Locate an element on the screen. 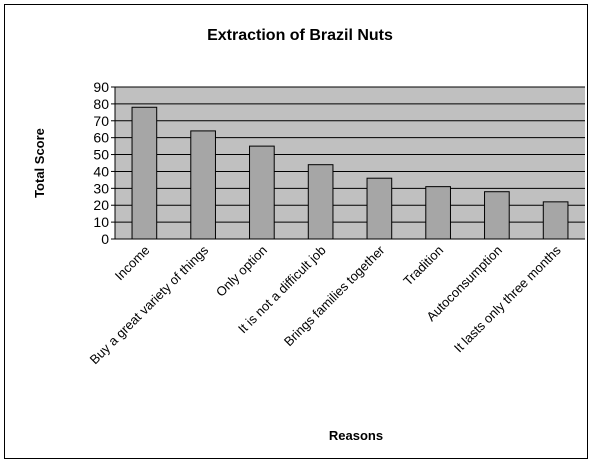 The image size is (592, 463). chart-title: Extraction of Brazil Nuts is located at coordinates (300, 35).